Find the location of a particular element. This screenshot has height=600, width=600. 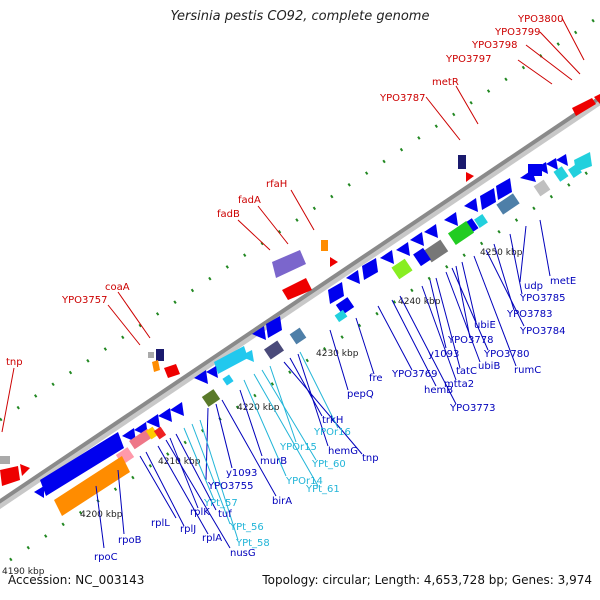

gene-red-tnp-a is located at coordinates (10, 476).